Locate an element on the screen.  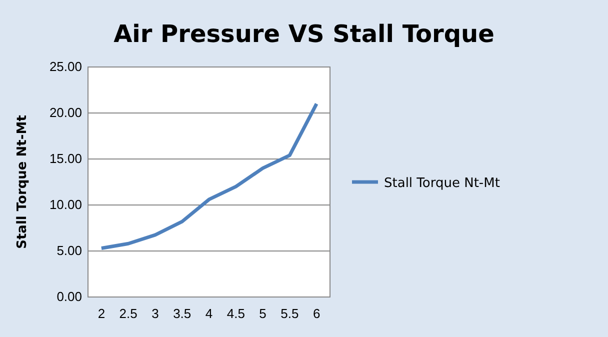
x-tick-label: 3 is located at coordinates (155, 314).